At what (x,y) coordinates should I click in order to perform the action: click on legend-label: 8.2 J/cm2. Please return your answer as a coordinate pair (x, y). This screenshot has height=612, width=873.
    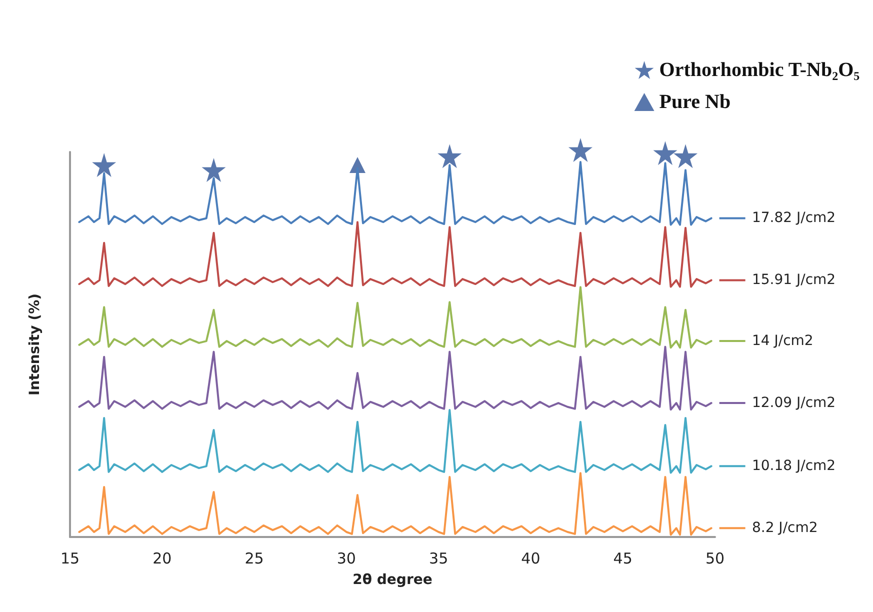
    Looking at the image, I should click on (785, 528).